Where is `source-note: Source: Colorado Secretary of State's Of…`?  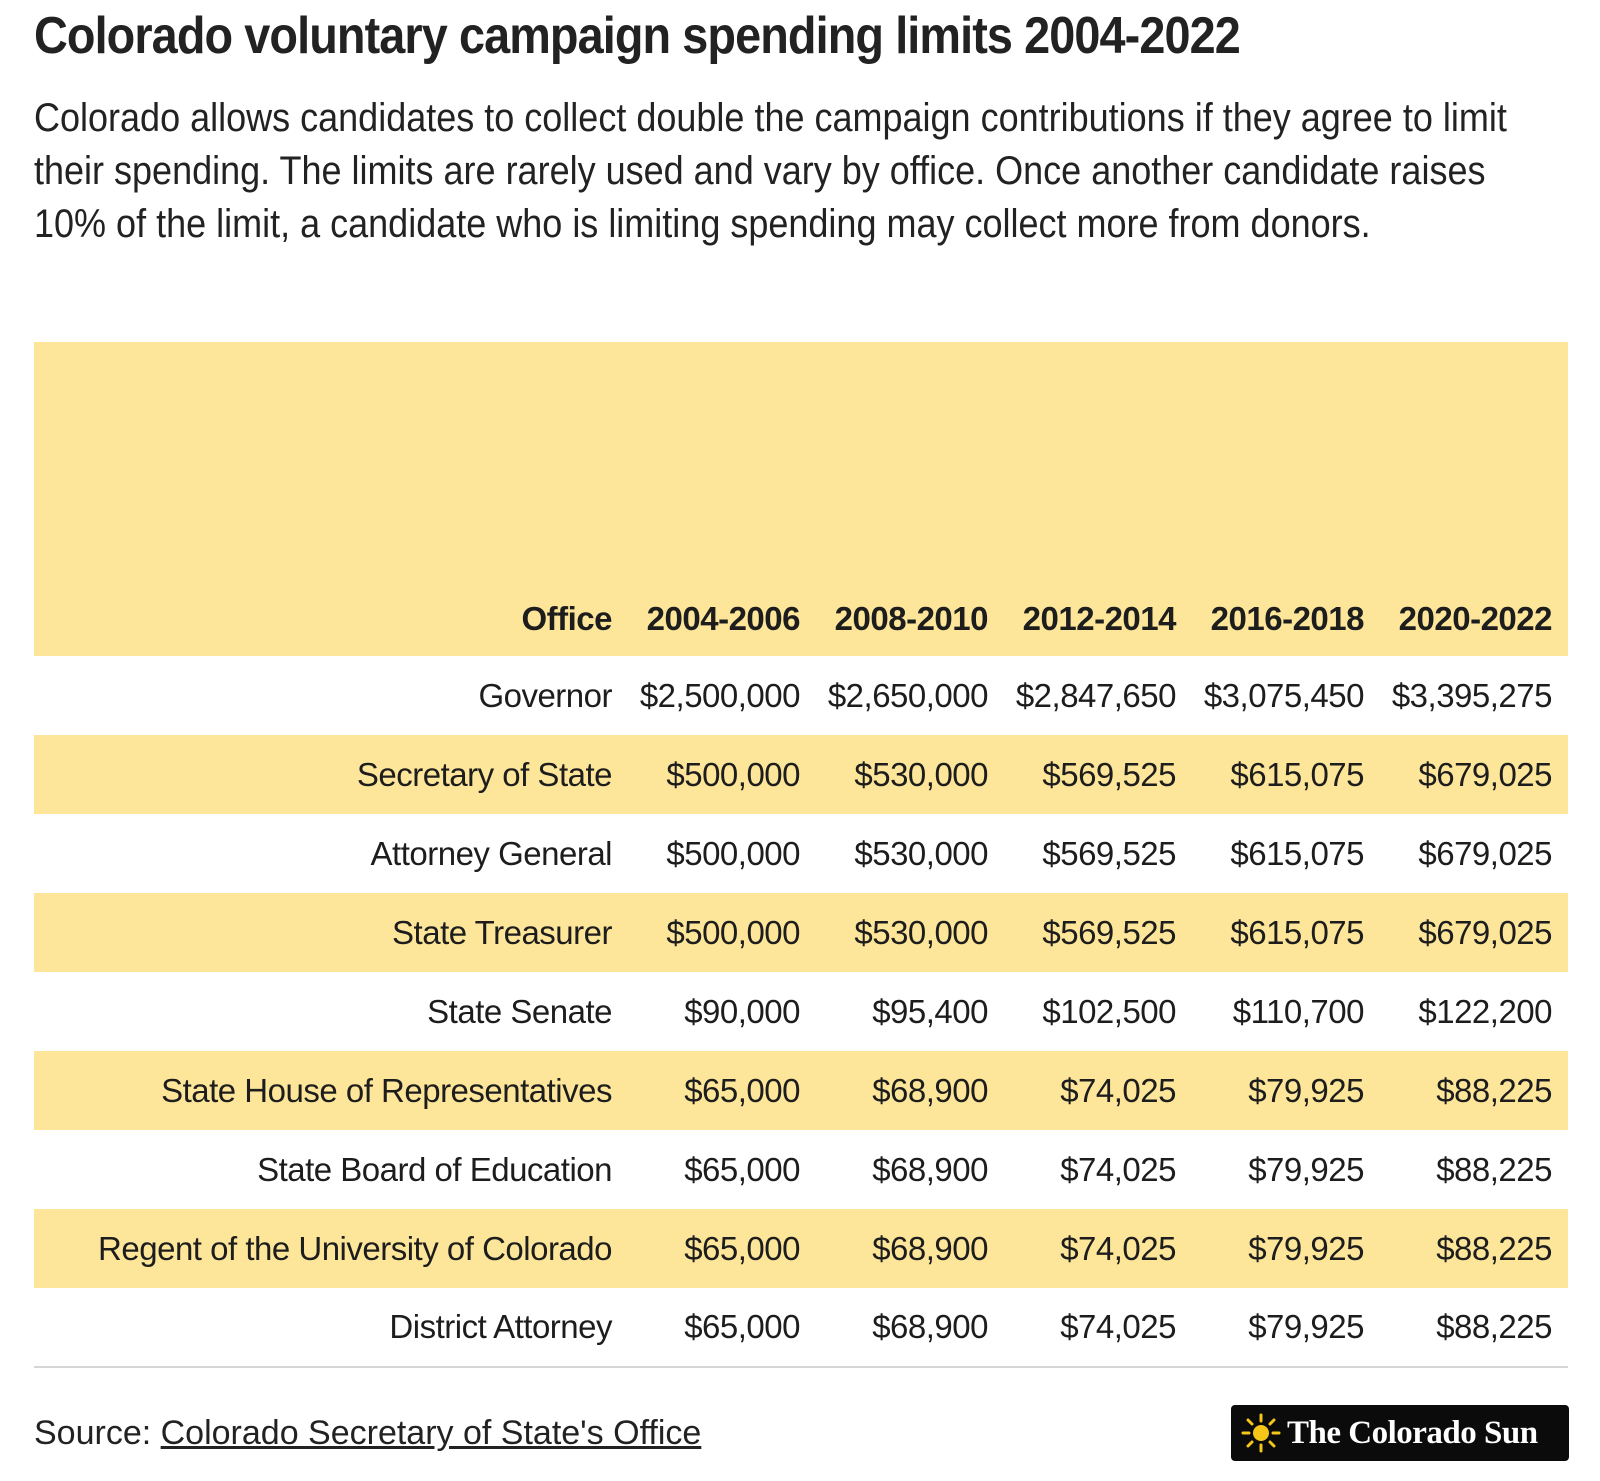
source-note: Source: Colorado Secretary of State's Of… is located at coordinates (367, 1433).